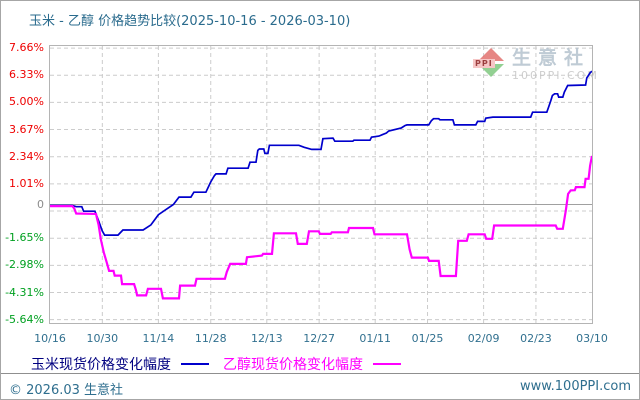 Image resolution: width=640 pixels, height=400 pixels. What do you see at coordinates (319, 338) in the screenshot?
I see `x-tick-label: 12/27` at bounding box center [319, 338].